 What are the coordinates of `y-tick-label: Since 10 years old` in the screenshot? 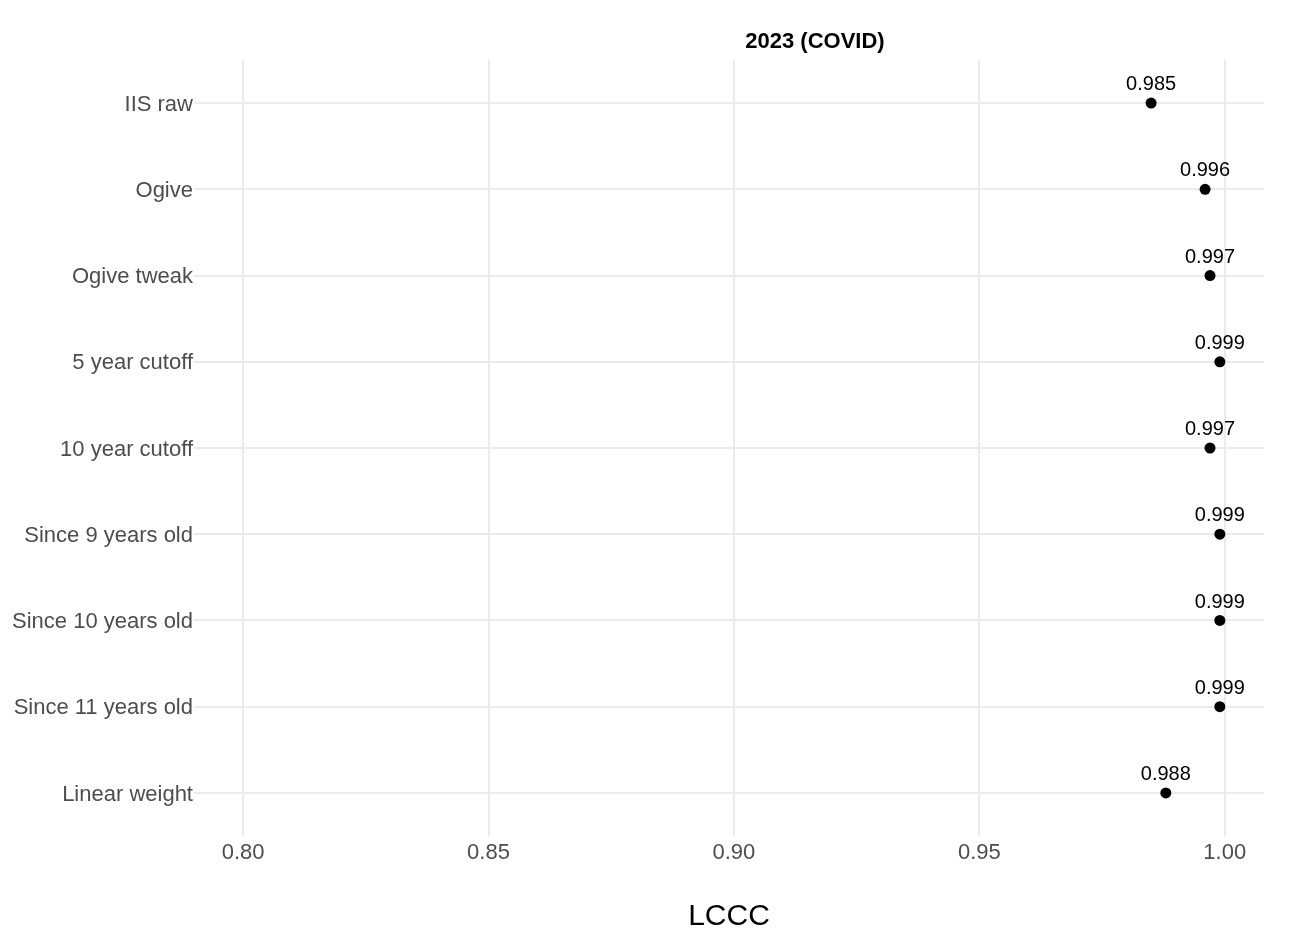 It's located at (102, 621).